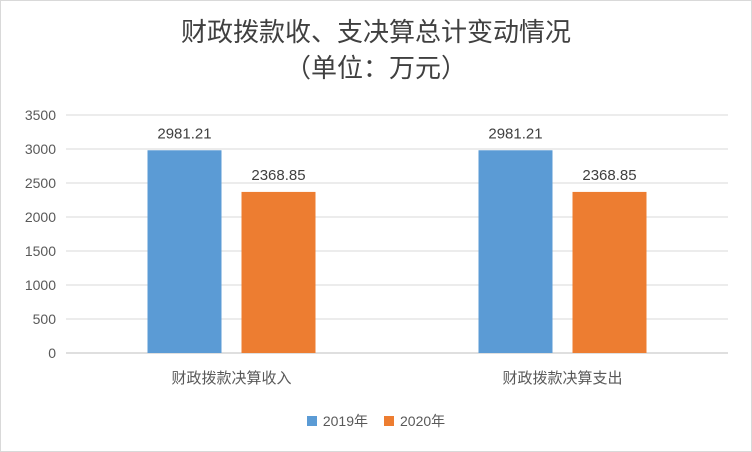 Image resolution: width=752 pixels, height=452 pixels. What do you see at coordinates (52, 353) in the screenshot?
I see `y-tick-label: 0` at bounding box center [52, 353].